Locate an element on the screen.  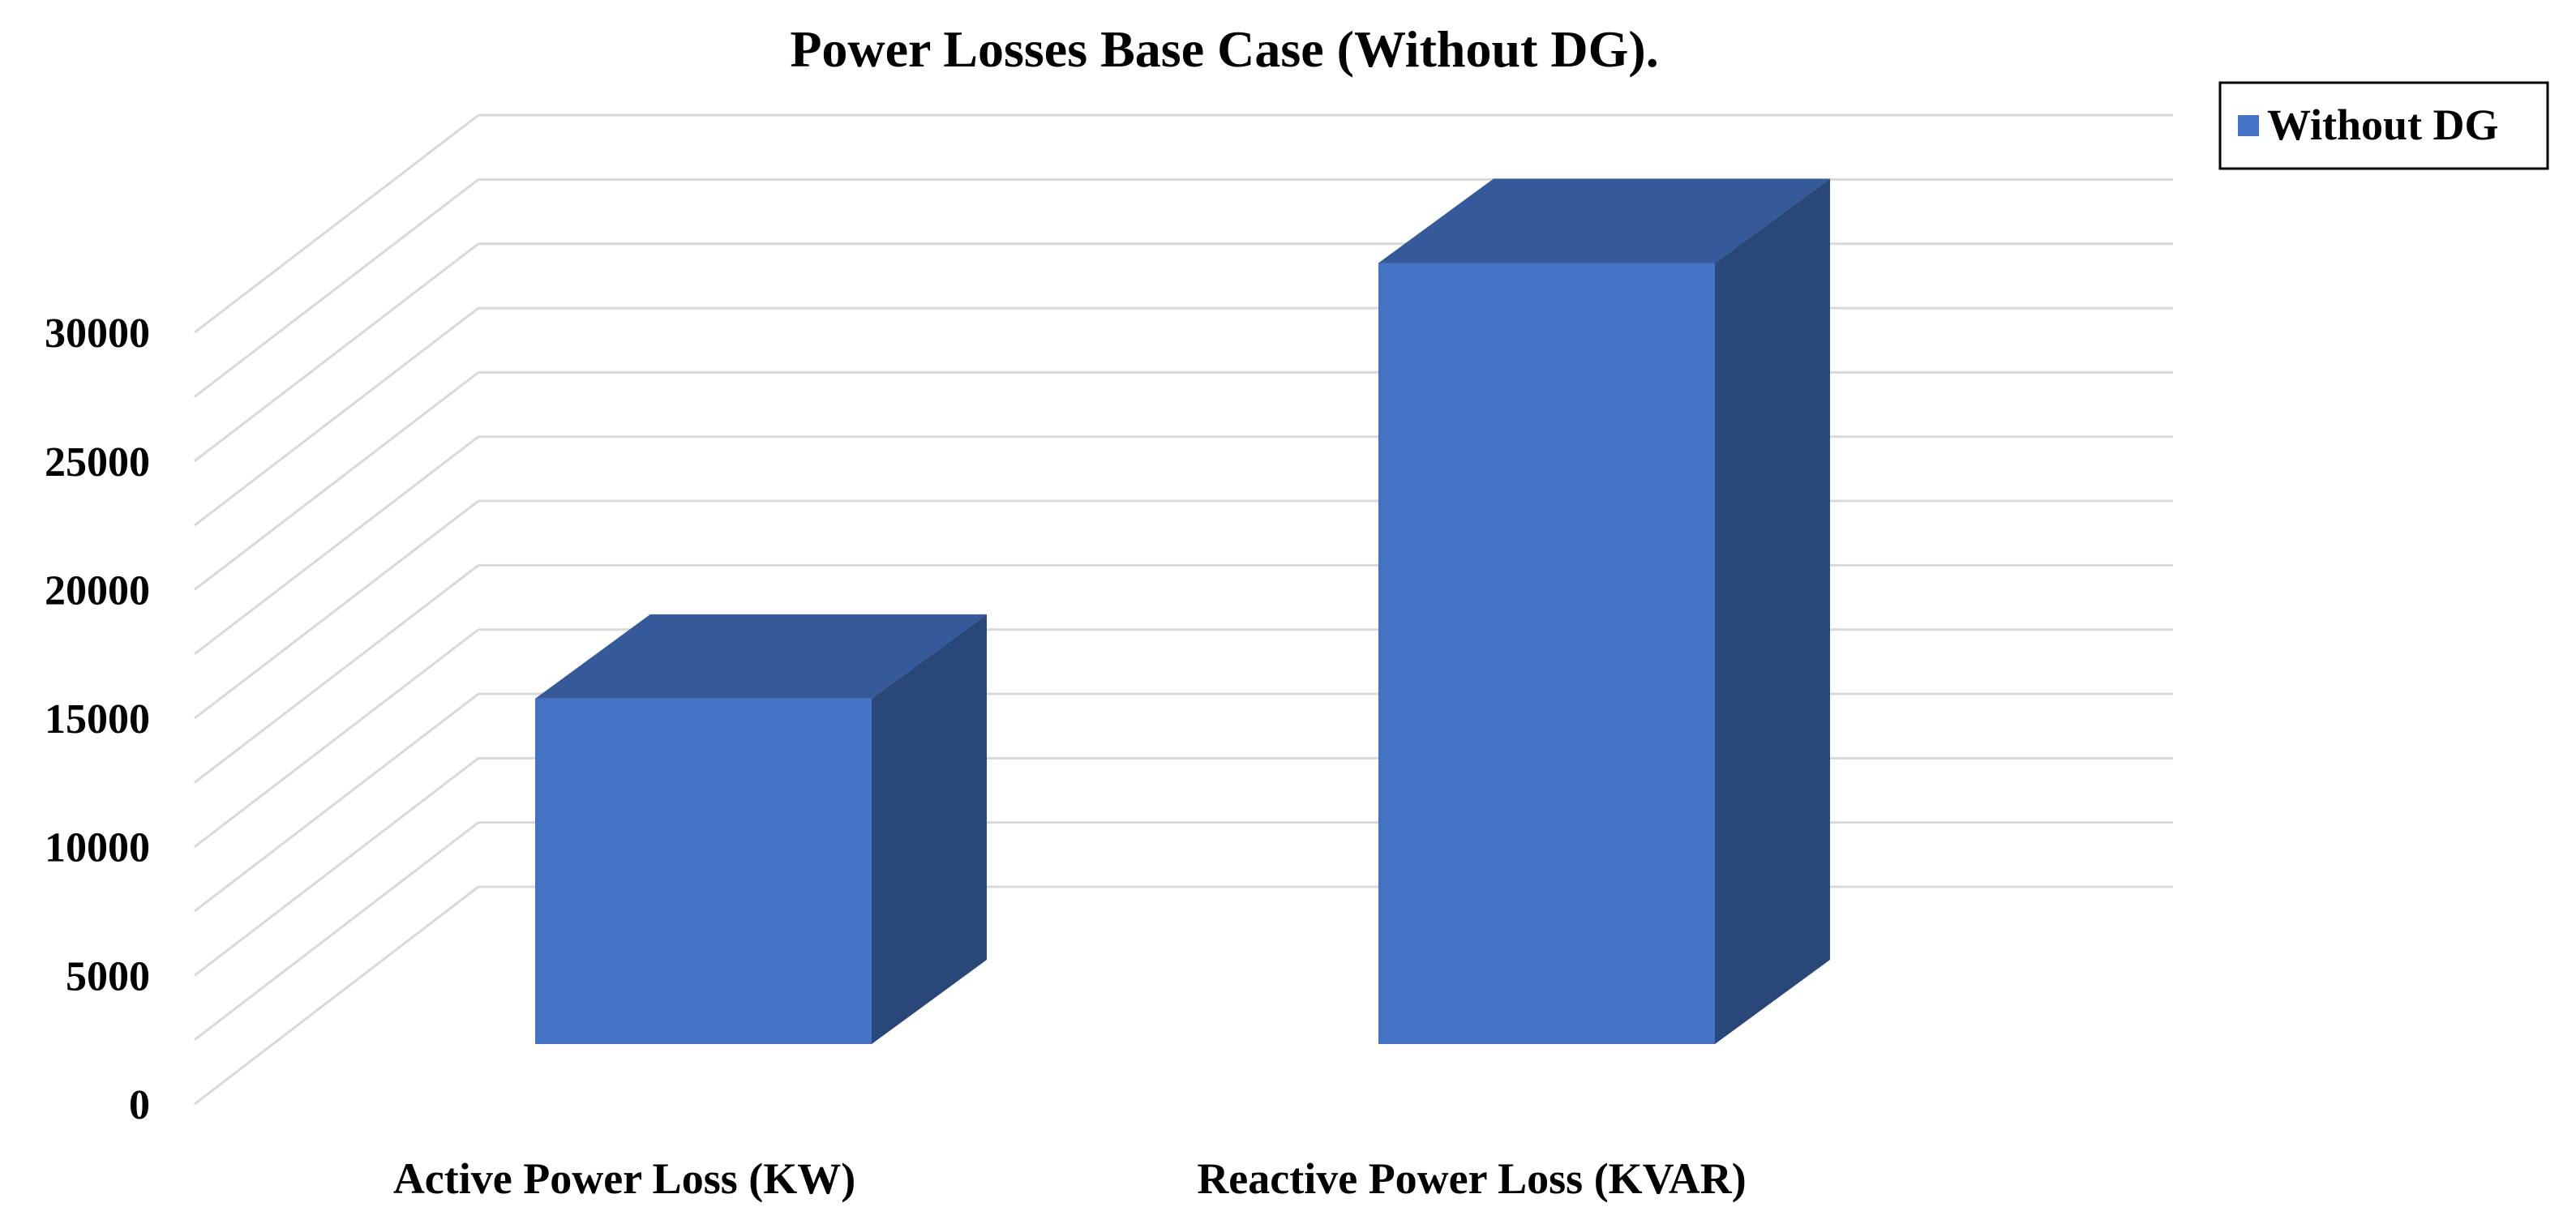
legend: Without DG is located at coordinates (2383, 126).